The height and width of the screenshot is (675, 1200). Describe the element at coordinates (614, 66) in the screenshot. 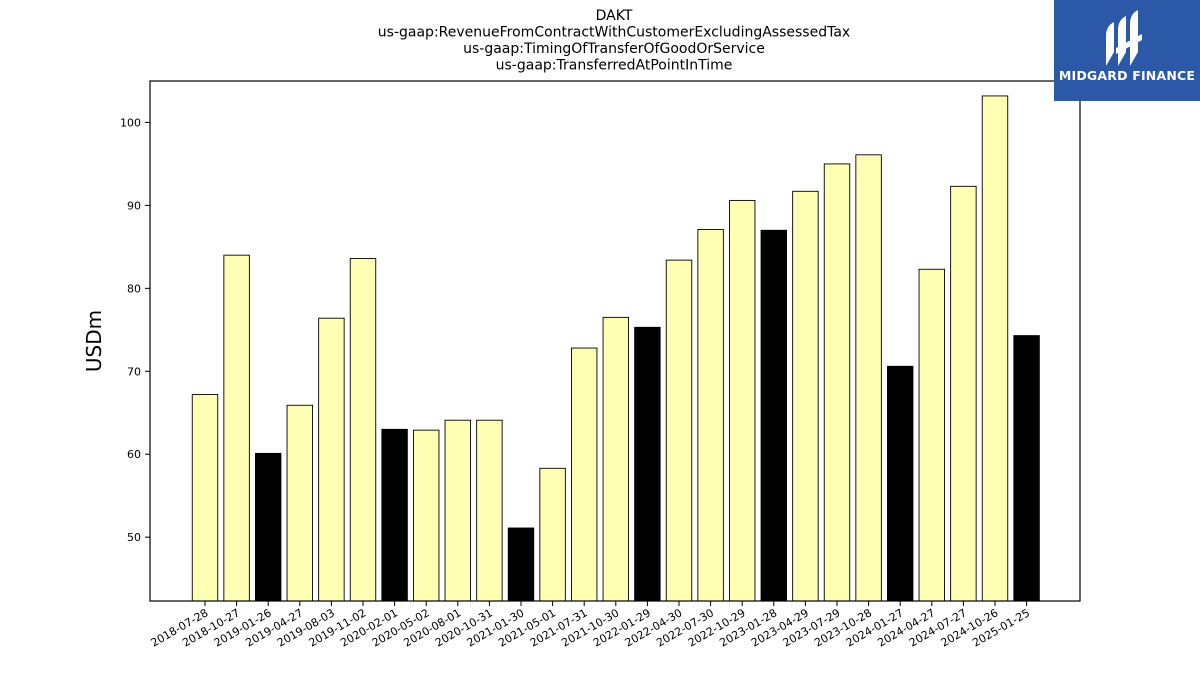

I see `title-line: us-gaap:TransferredAtPointInTime` at that location.